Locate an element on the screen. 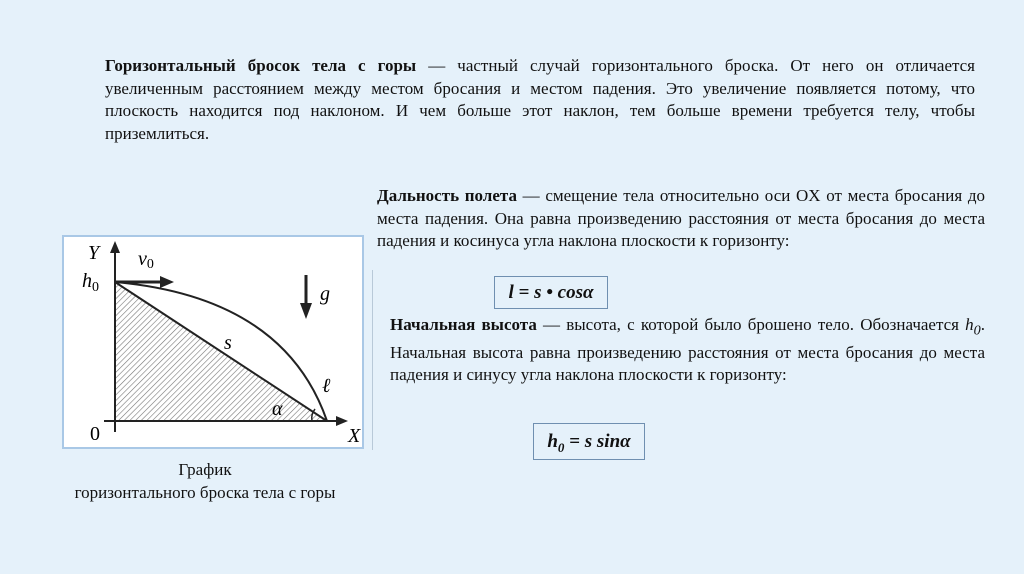  intro-term: Горизонтальный бросок тела с горы is located at coordinates (261, 65).